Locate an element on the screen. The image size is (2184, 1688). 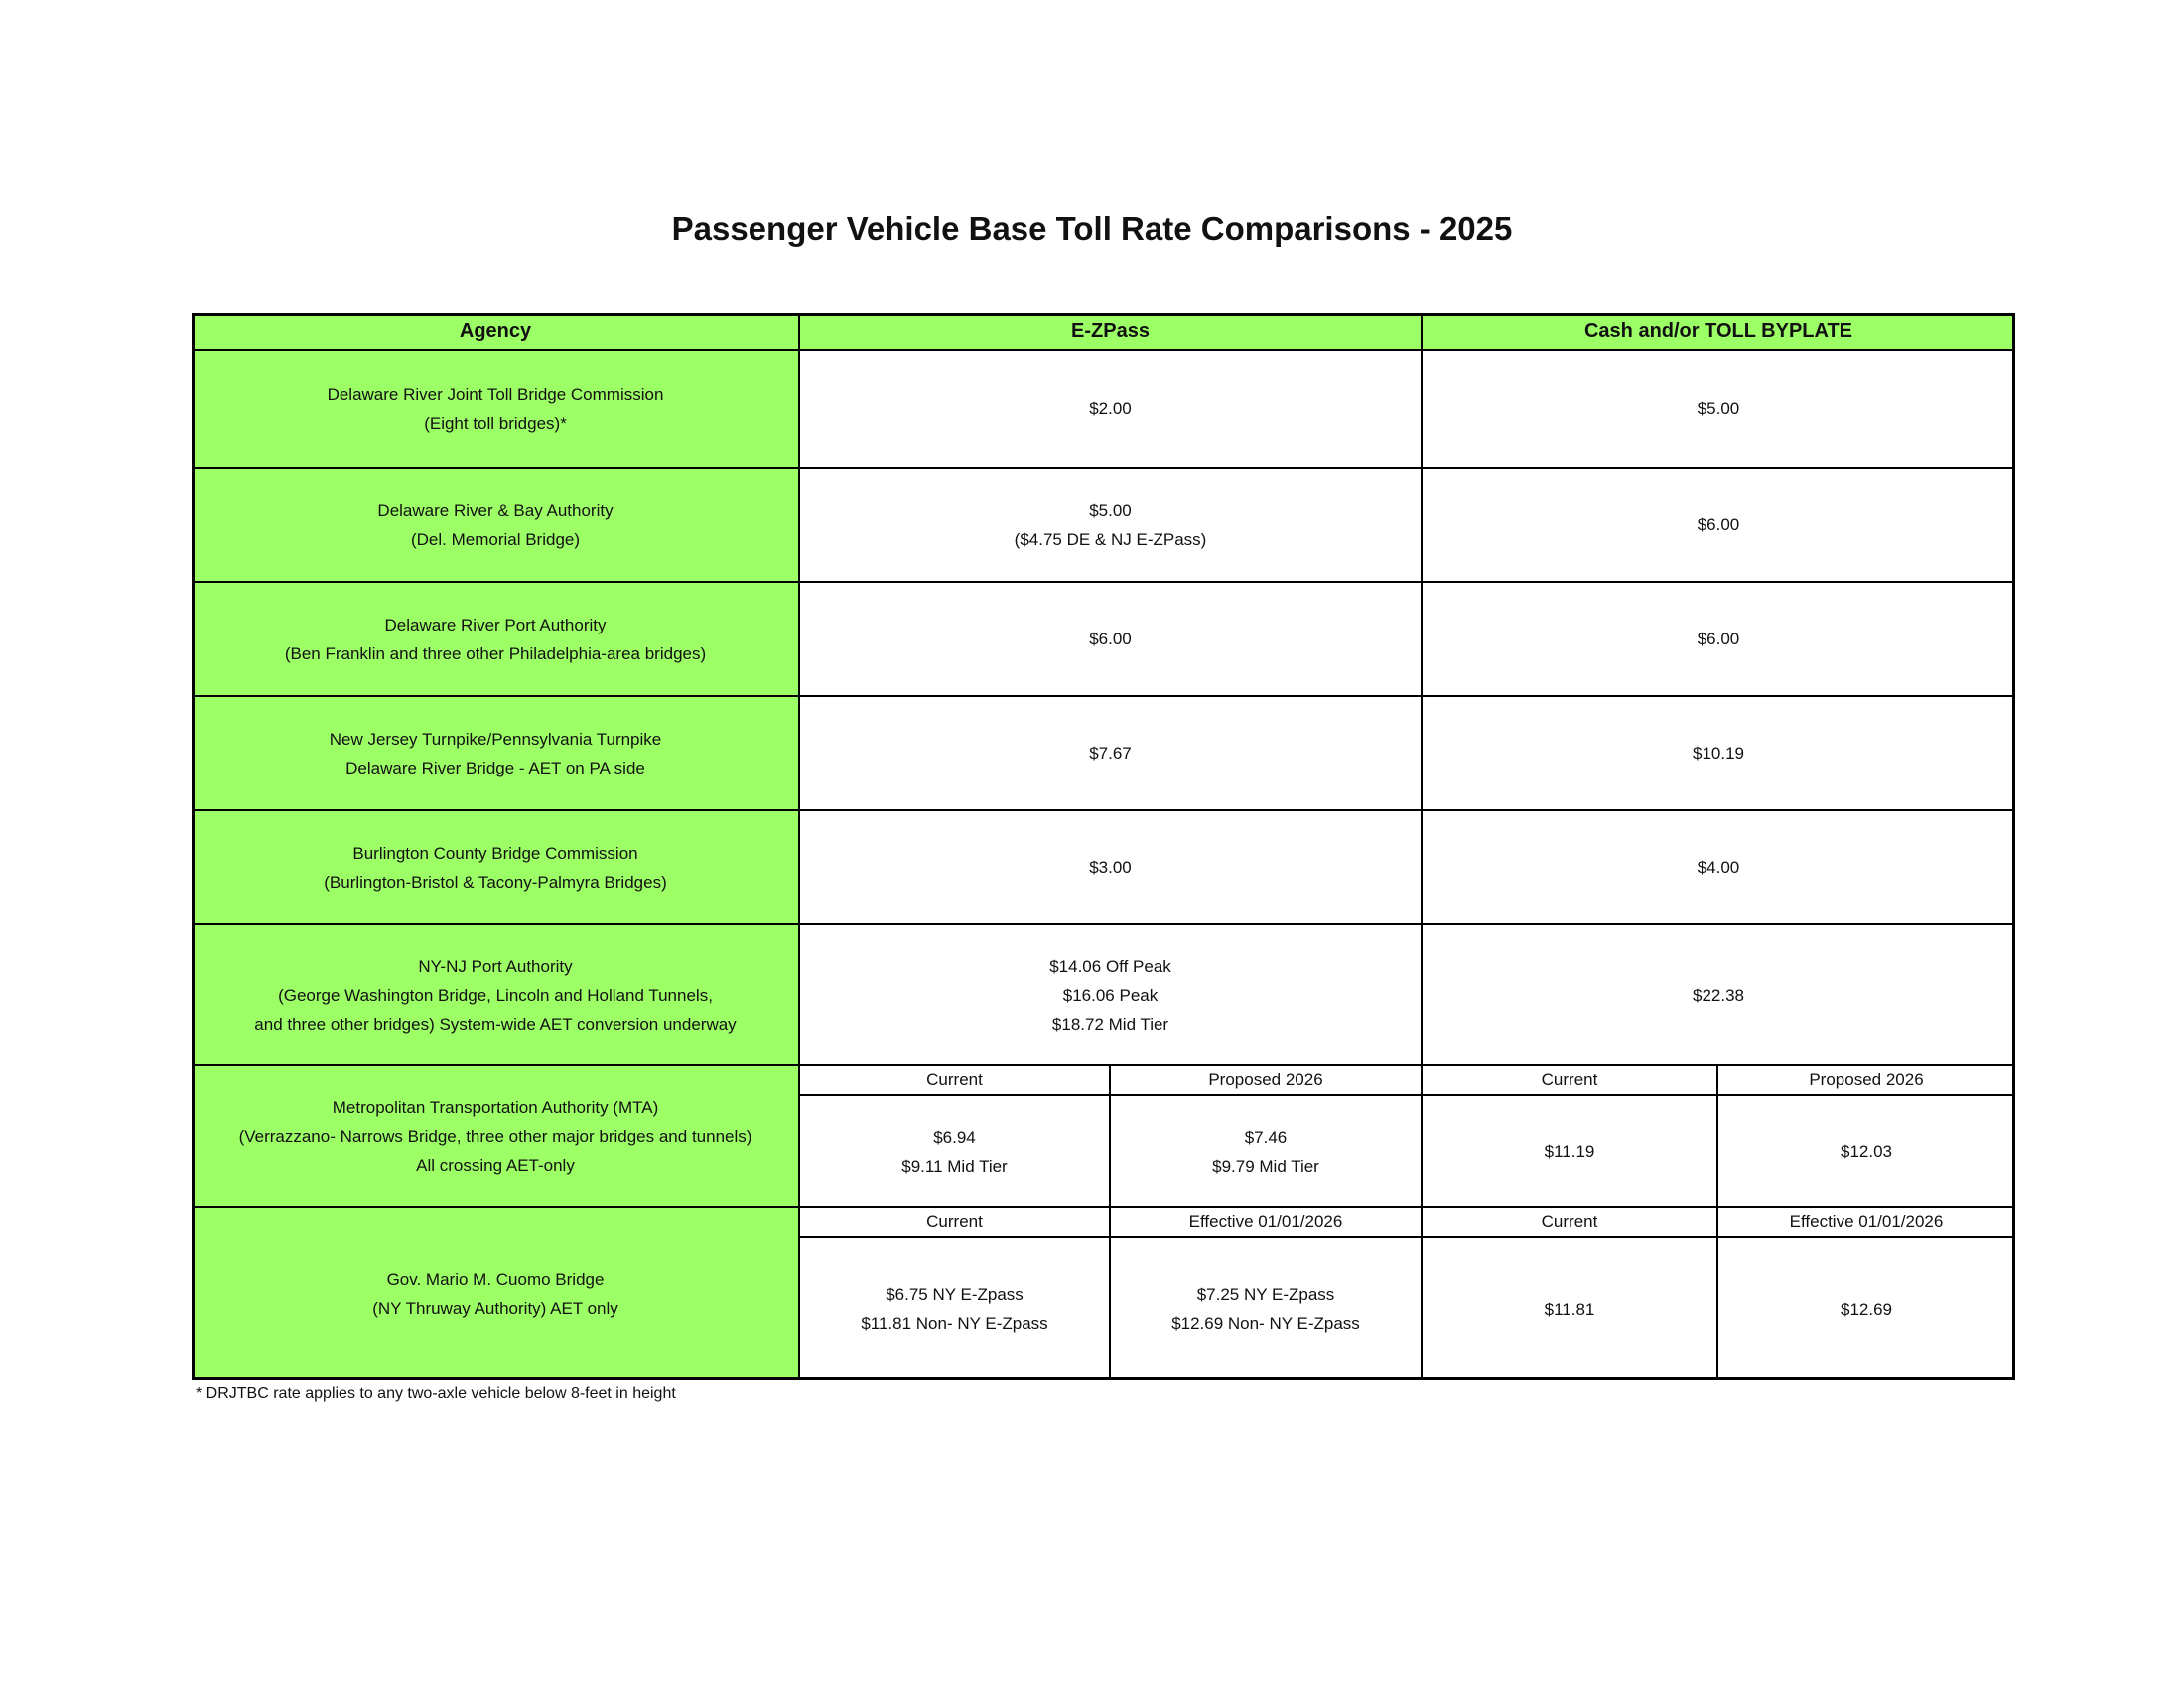
cell-line: $10.19 is located at coordinates (1718, 753).